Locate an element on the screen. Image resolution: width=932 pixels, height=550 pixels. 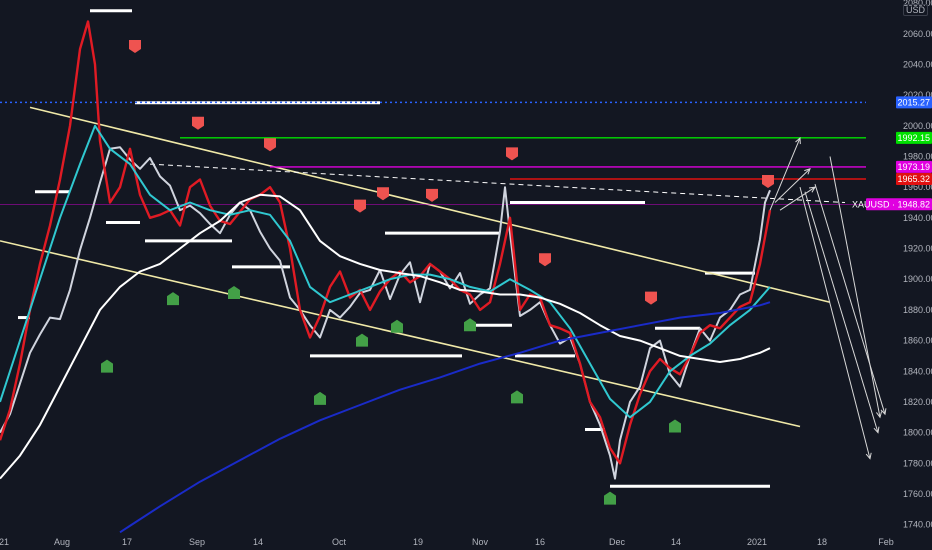
x-tick-label: Sep is located at coordinates (197, 542).